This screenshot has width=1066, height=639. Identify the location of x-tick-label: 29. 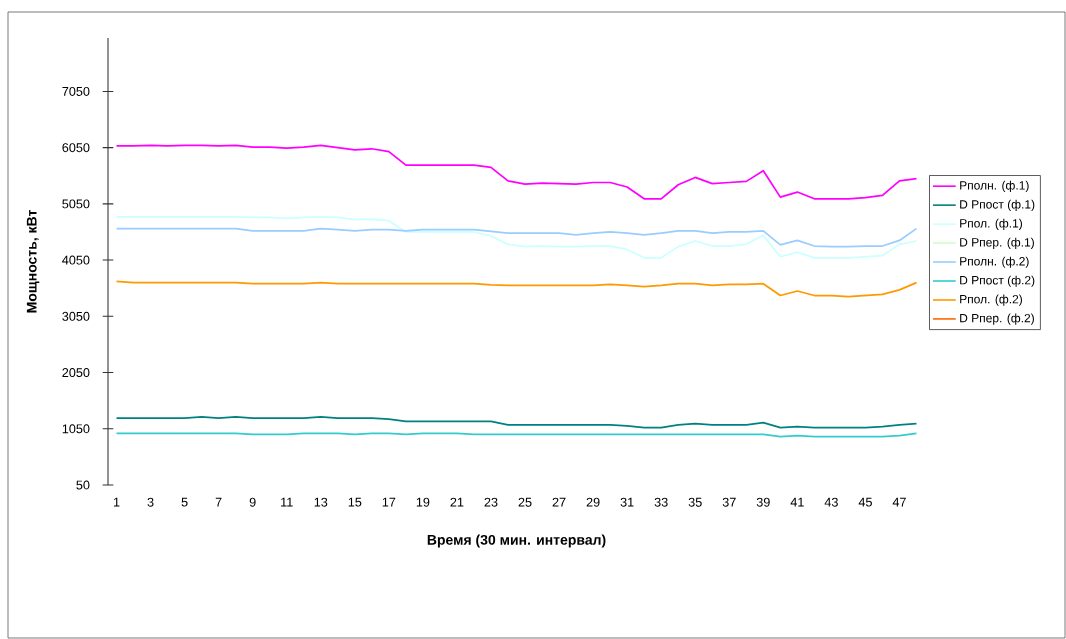
(593, 502).